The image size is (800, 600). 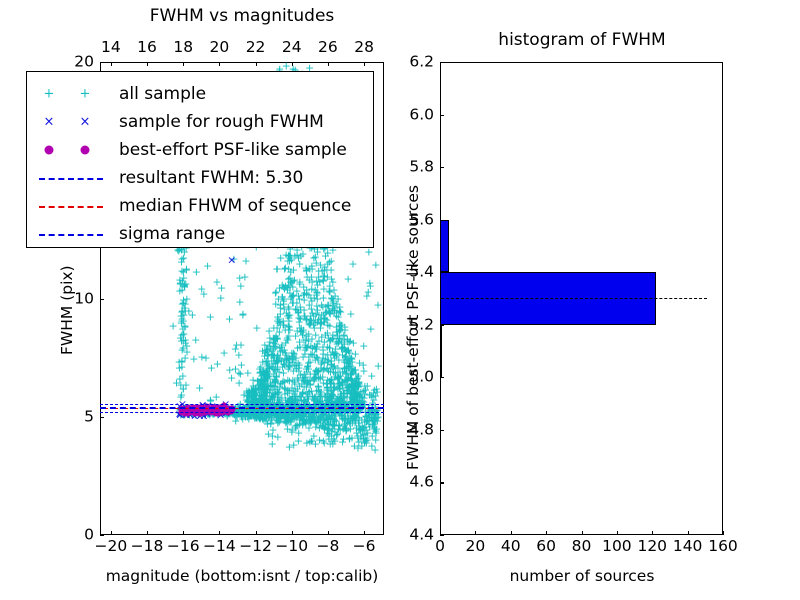 What do you see at coordinates (327, 546) in the screenshot?
I see `x-tick-label-bottom: −8` at bounding box center [327, 546].